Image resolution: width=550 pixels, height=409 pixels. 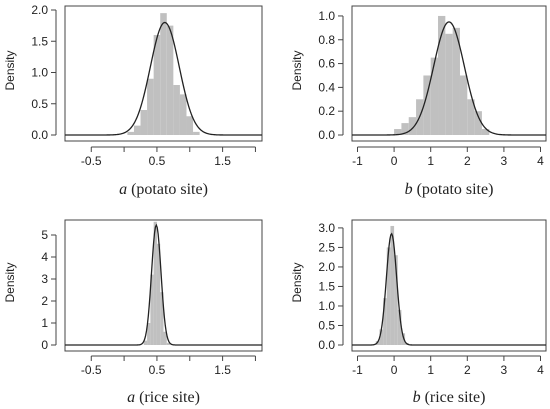 What do you see at coordinates (44, 257) in the screenshot?
I see `y-tick-label: 4` at bounding box center [44, 257].